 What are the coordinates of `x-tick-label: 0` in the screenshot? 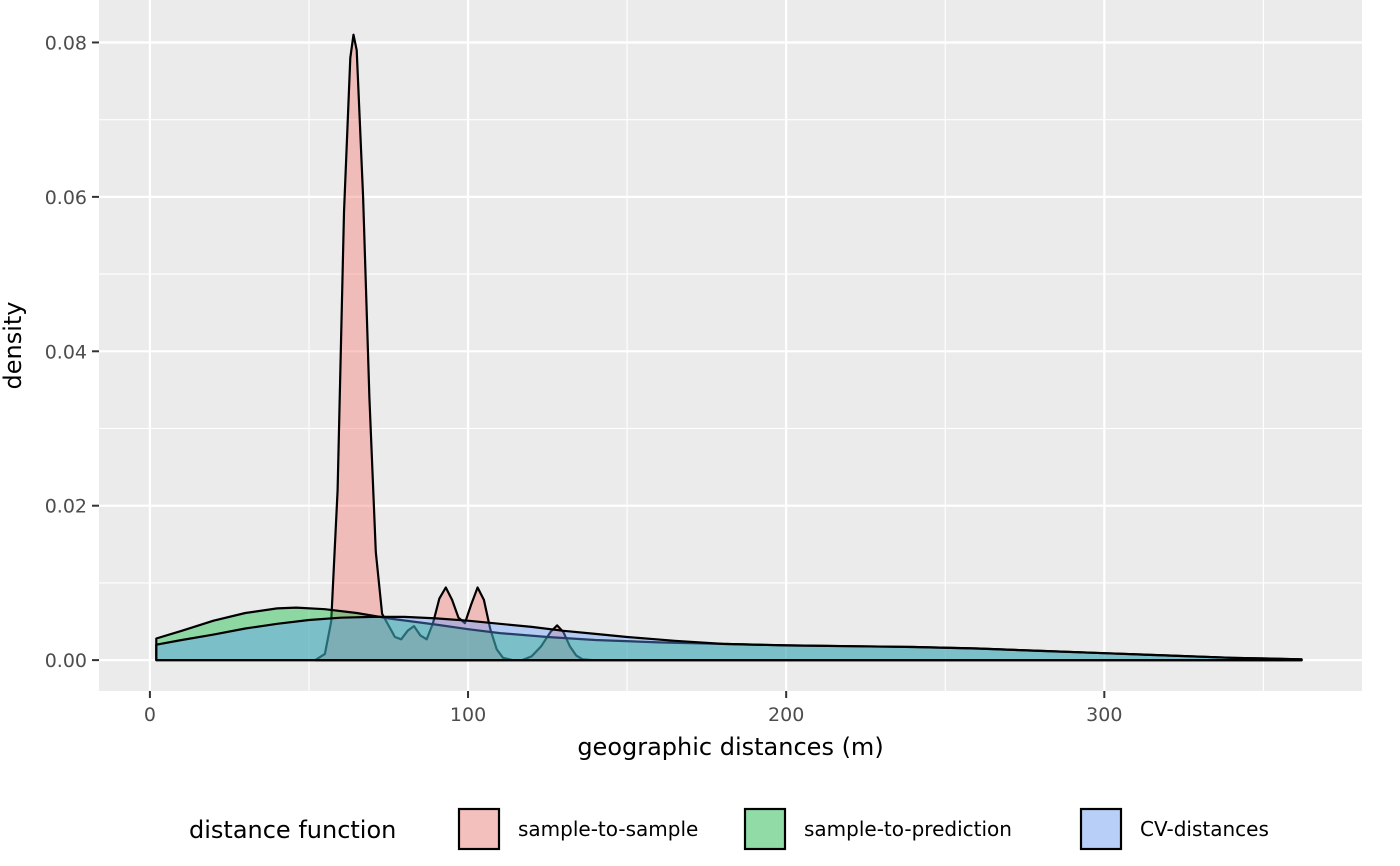 It's located at (150, 715).